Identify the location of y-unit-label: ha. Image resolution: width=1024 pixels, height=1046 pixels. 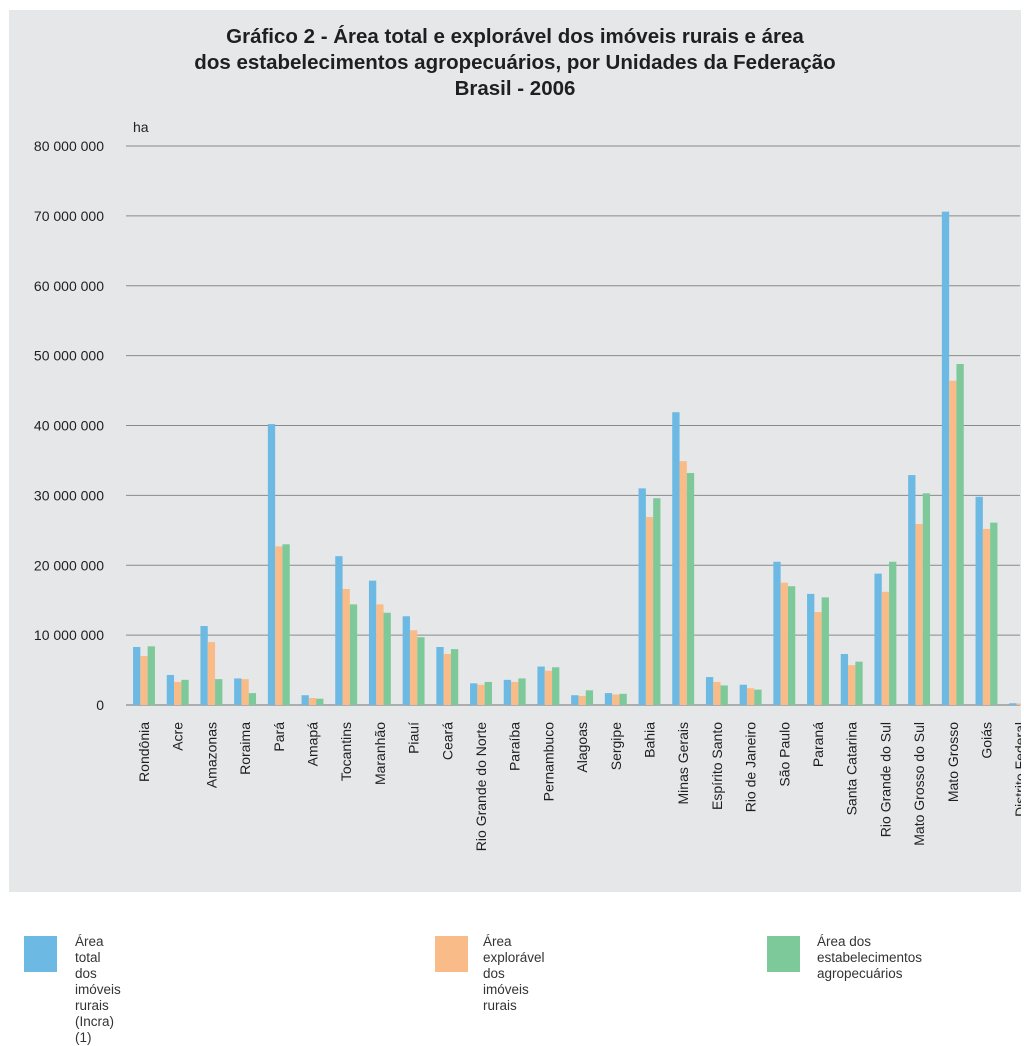
(141, 127).